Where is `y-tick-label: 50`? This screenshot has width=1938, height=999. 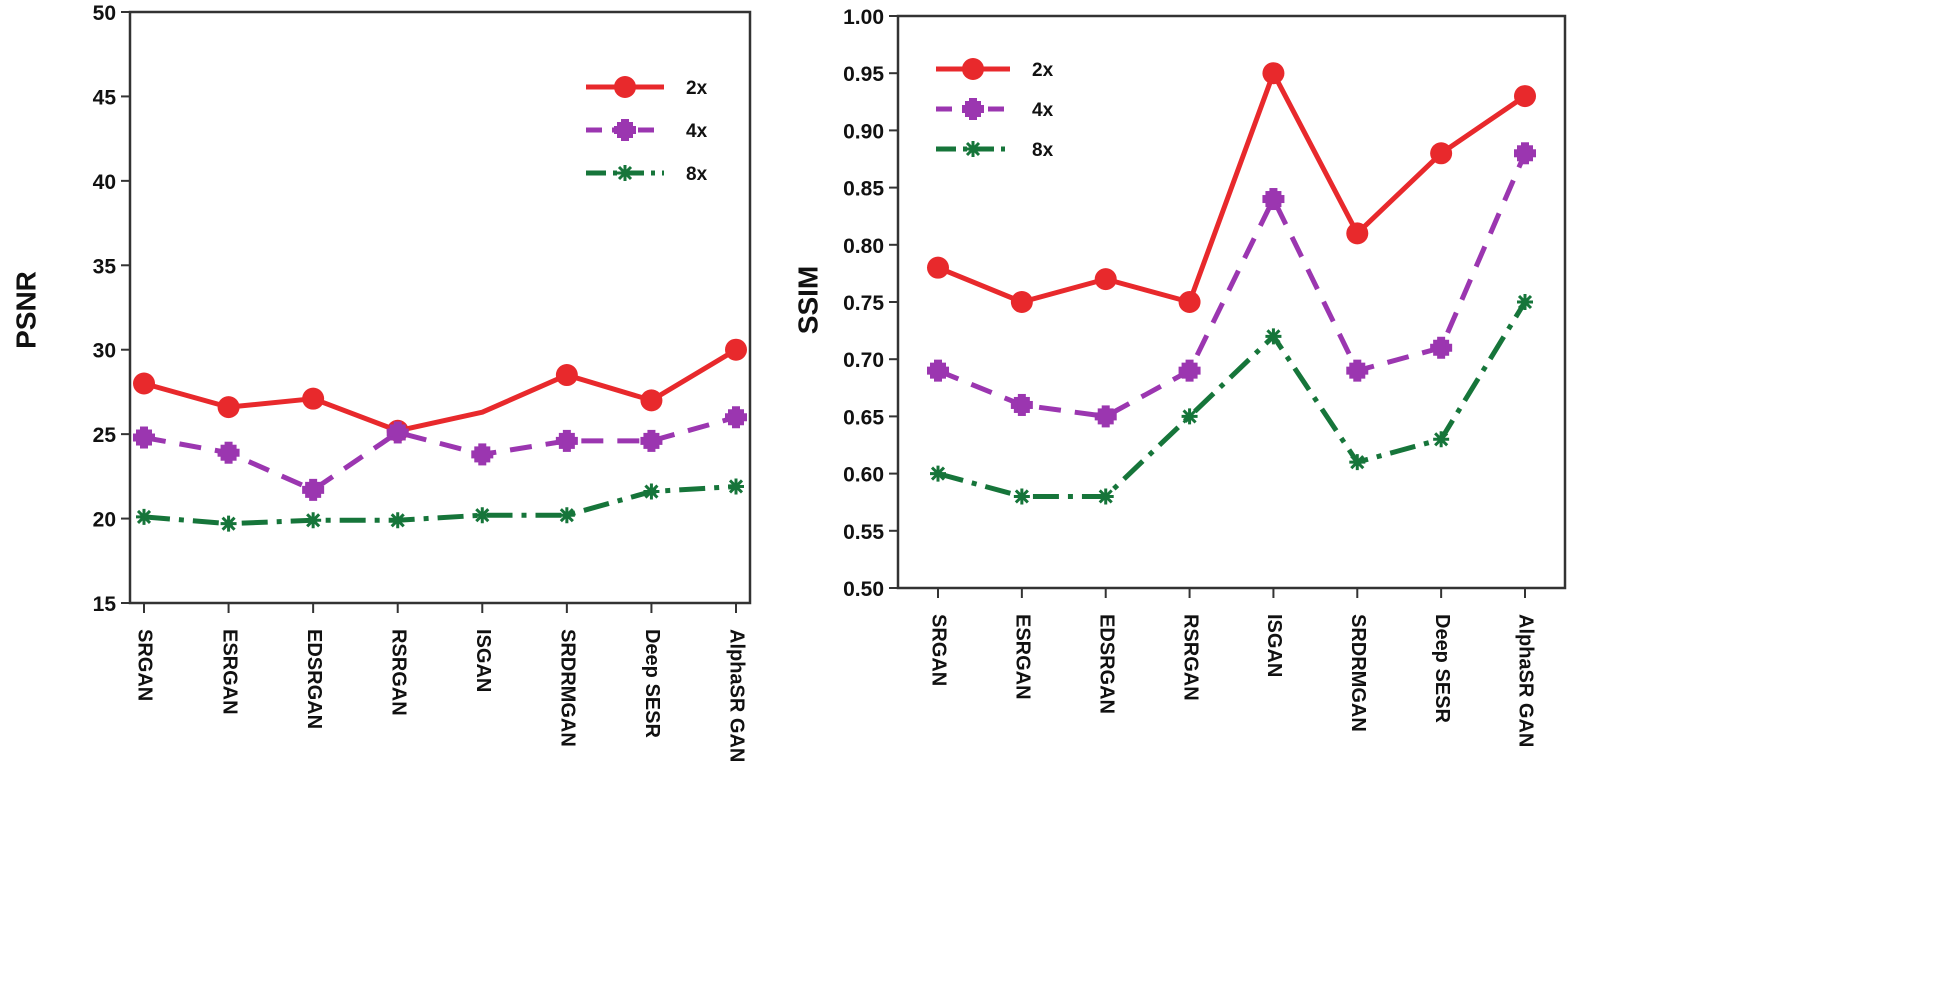
y-tick-label: 50 is located at coordinates (104, 13).